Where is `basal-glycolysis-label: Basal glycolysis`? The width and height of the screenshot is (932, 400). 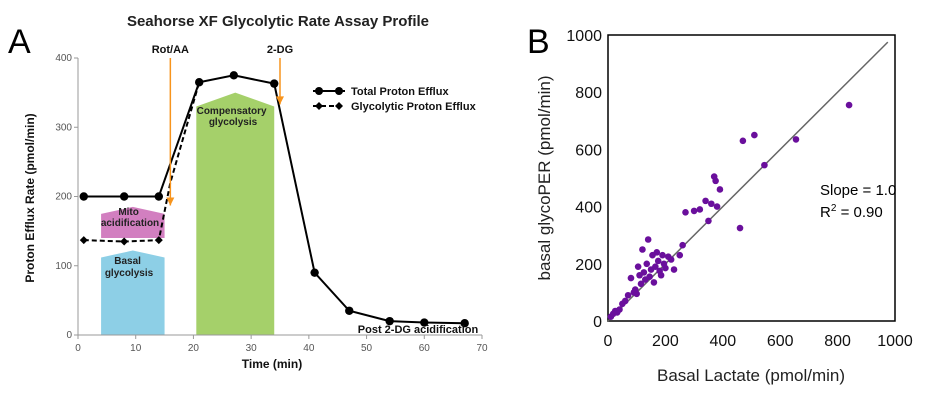 basal-glycolysis-label: Basal glycolysis is located at coordinates (129, 267).